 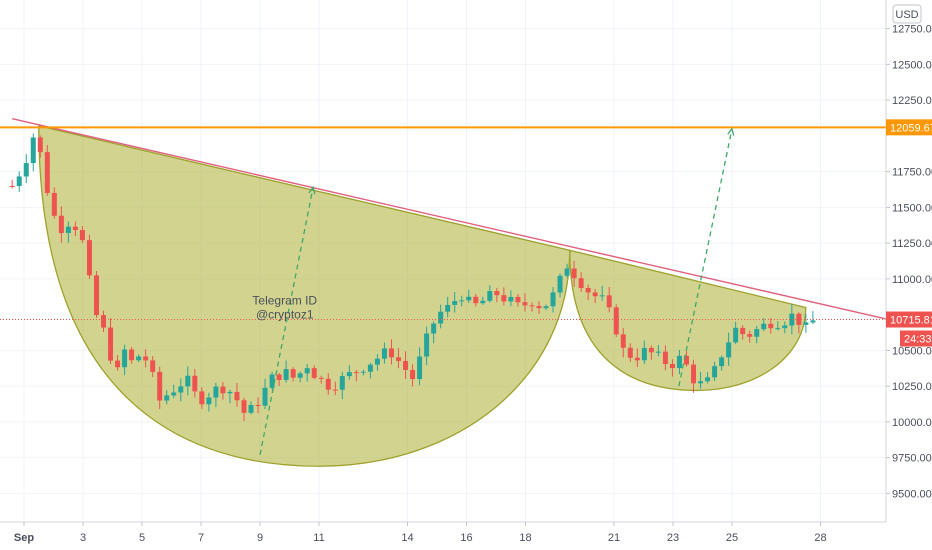 I want to click on level-price-label: 12059.67, so click(x=911, y=128).